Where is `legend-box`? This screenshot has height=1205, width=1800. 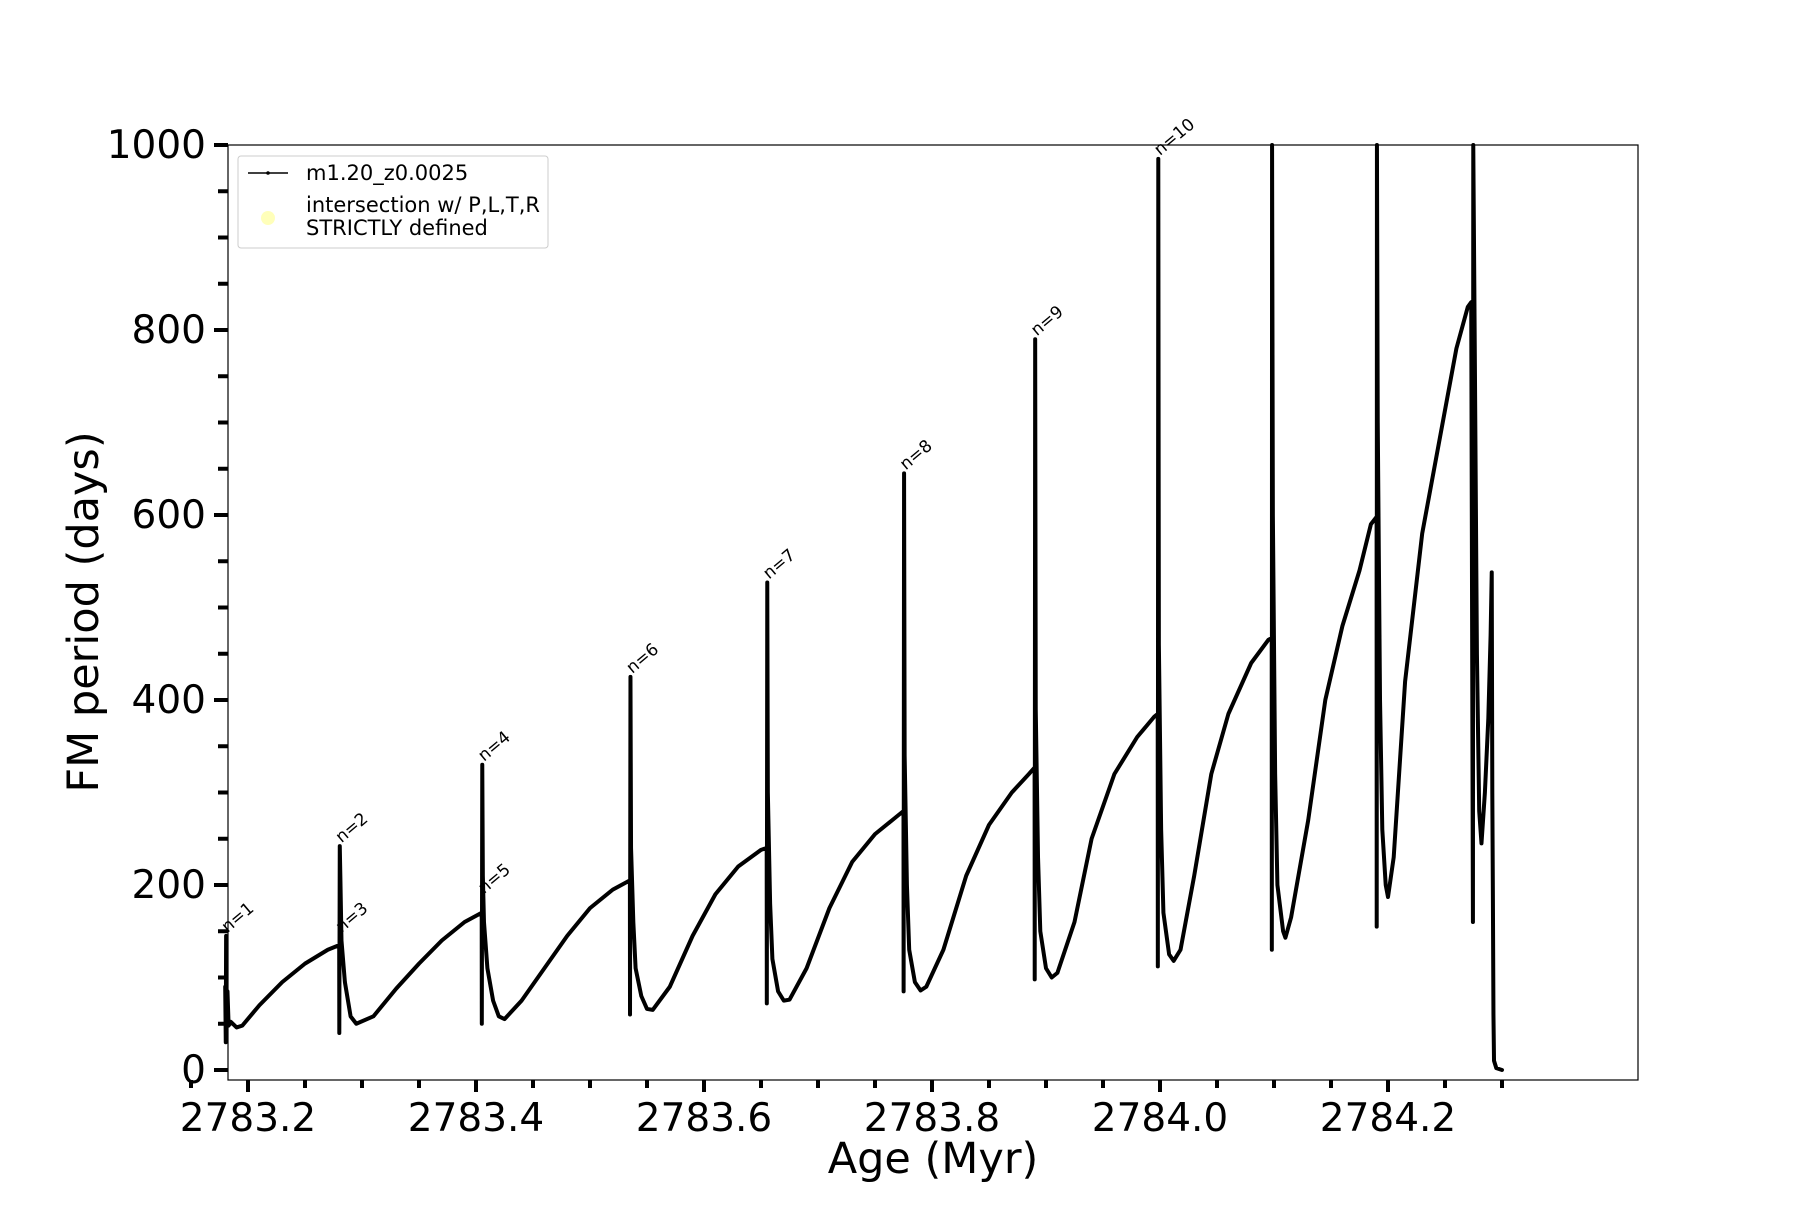
legend-box is located at coordinates (393, 202).